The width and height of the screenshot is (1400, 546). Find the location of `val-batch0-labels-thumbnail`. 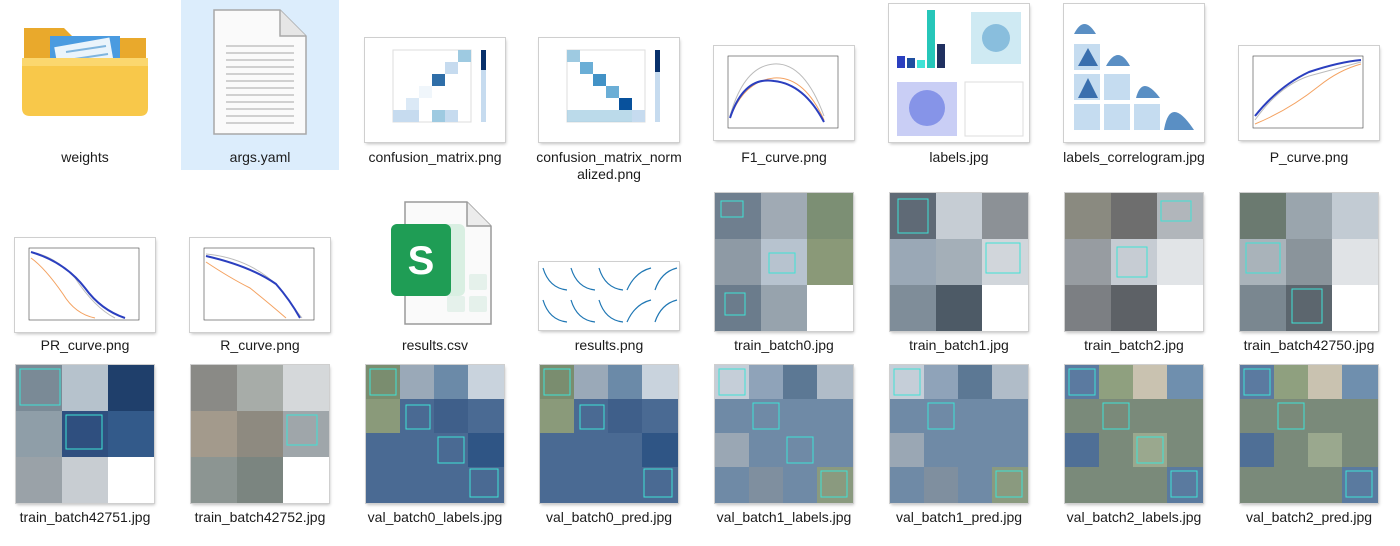

val-batch0-labels-thumbnail is located at coordinates (435, 434).